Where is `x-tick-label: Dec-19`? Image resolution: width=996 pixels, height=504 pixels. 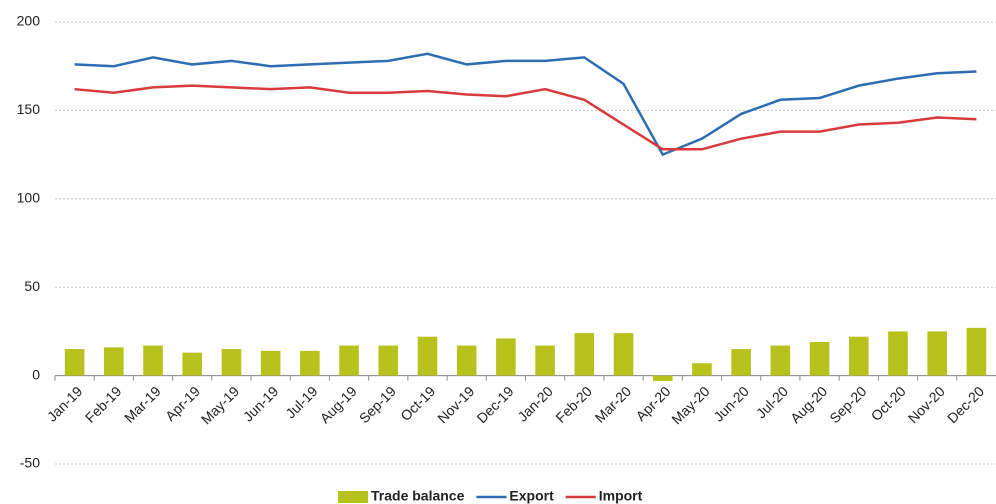
x-tick-label: Dec-19 is located at coordinates (494, 404).